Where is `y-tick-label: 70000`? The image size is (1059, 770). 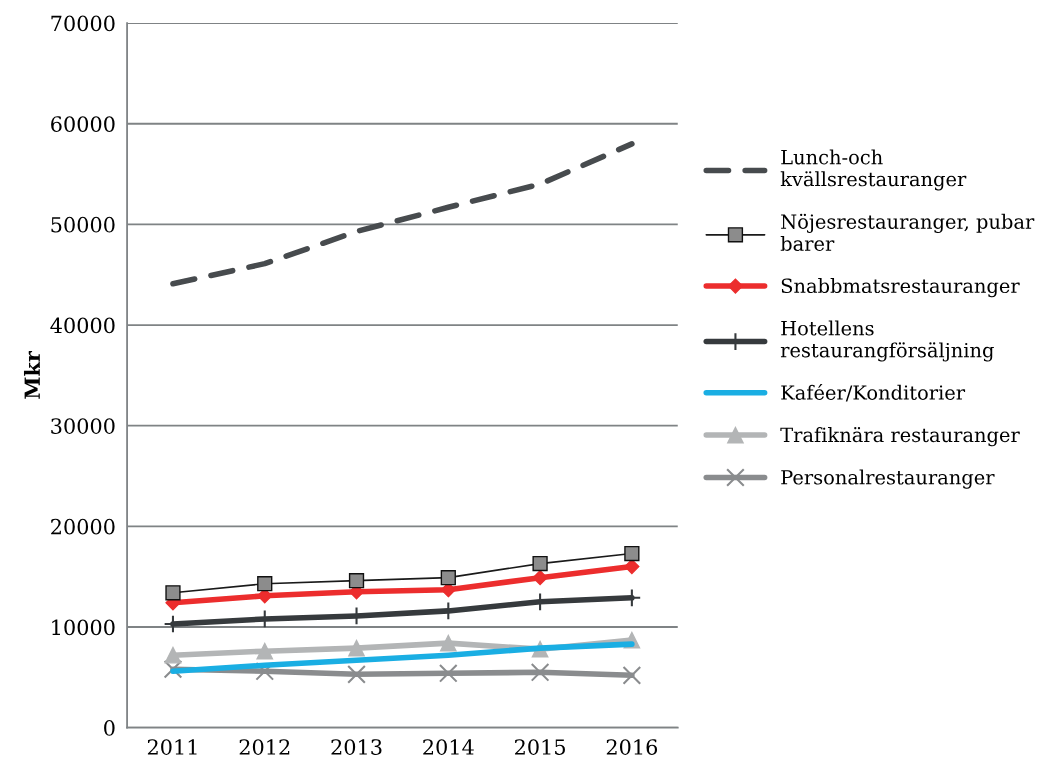 y-tick-label: 70000 is located at coordinates (83, 23).